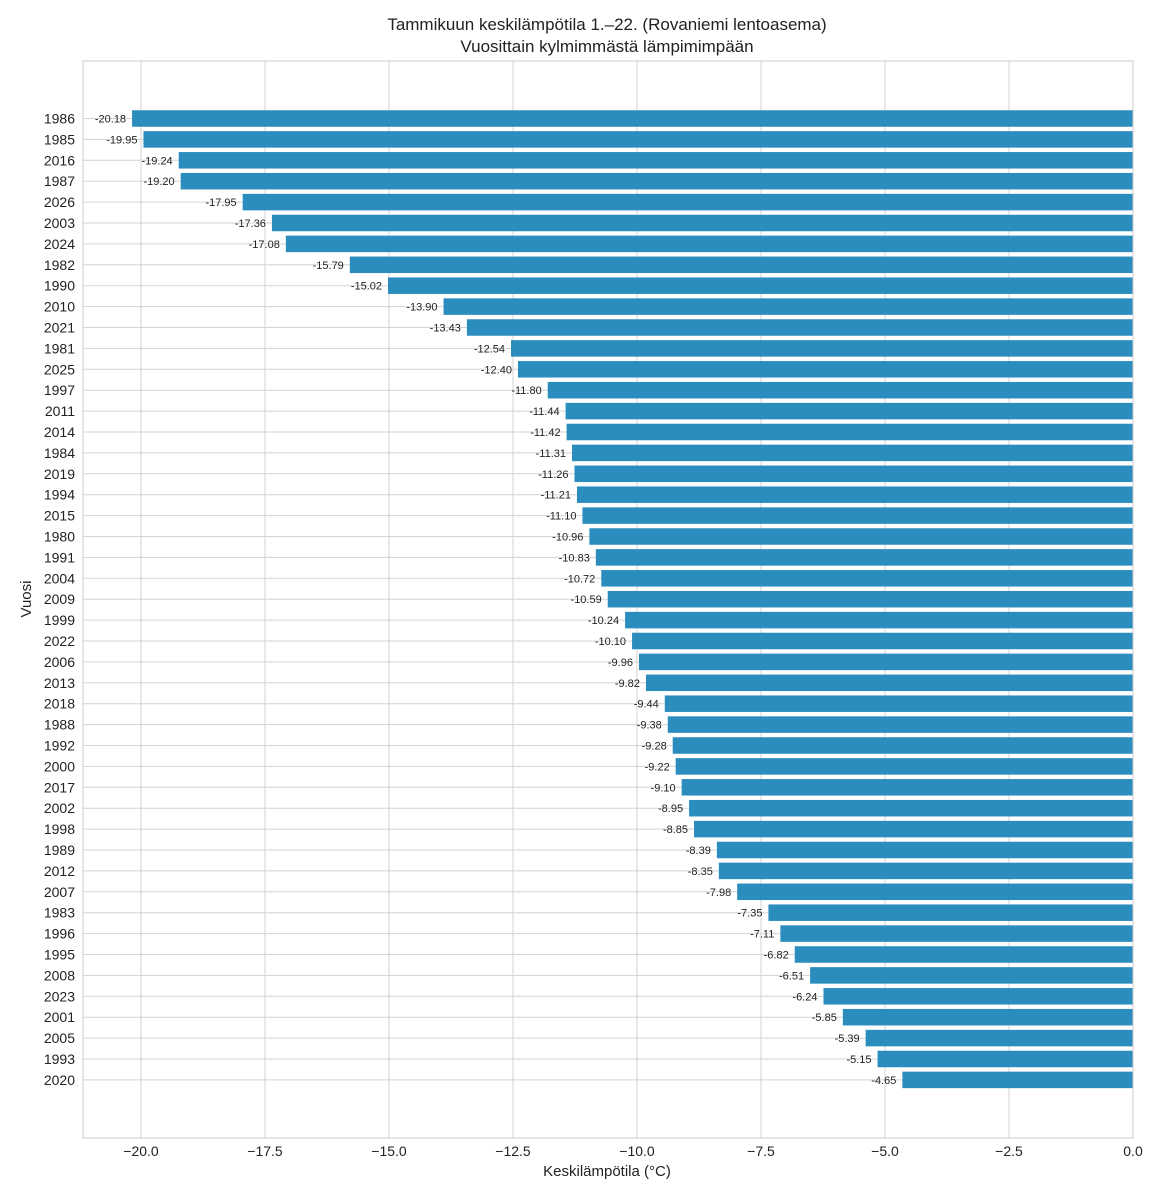  Describe the element at coordinates (59, 223) in the screenshot. I see `y-tick-label: 2003` at that location.